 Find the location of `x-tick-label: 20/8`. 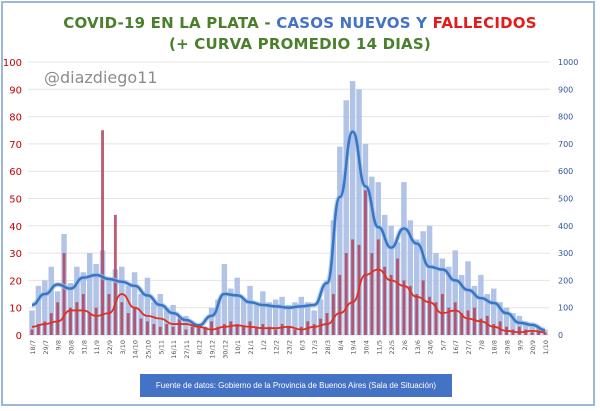

x-tick-label: 20/8 is located at coordinates (71, 347).